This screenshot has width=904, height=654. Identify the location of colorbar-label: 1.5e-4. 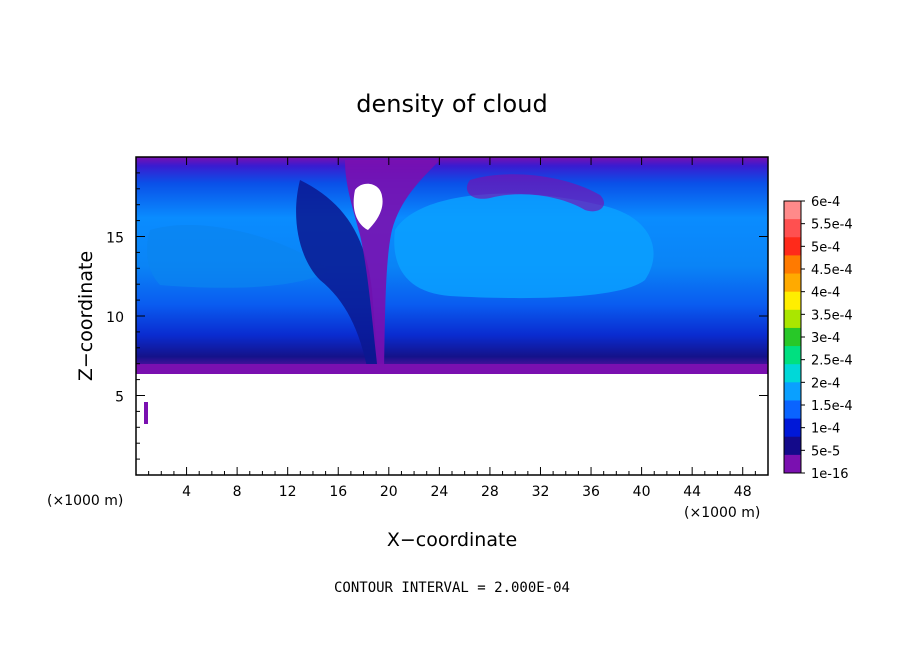
(832, 406).